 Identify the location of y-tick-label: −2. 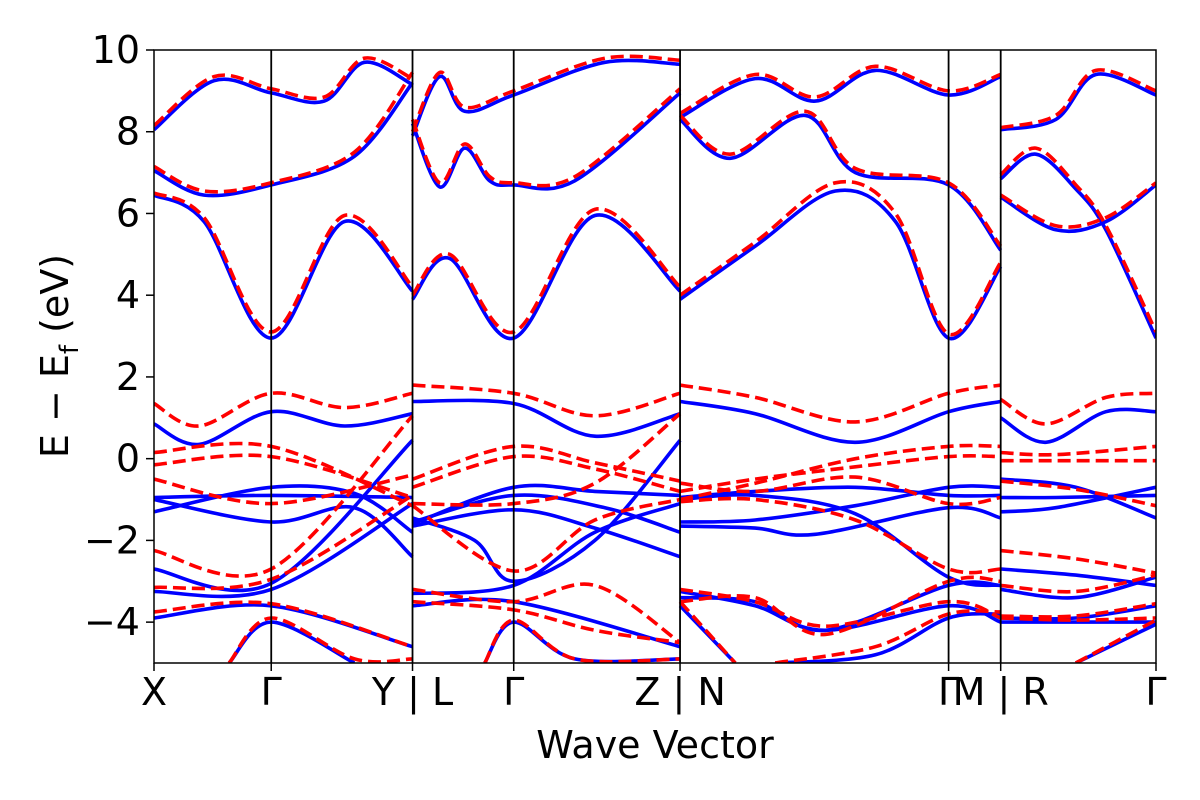
(112, 540).